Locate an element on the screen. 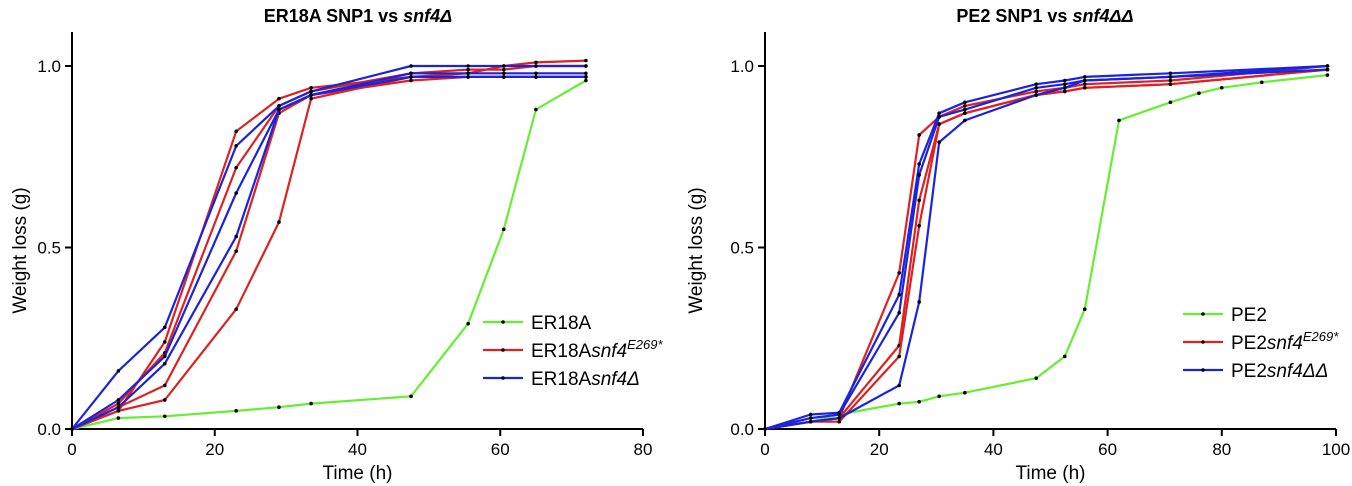  y-tick-label: 1.0 is located at coordinates (742, 66).